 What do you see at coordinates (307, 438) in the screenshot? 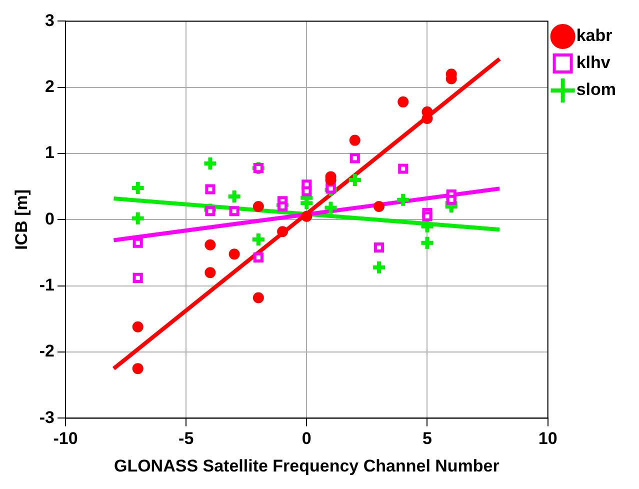
I see `x-tick-label: 0` at bounding box center [307, 438].